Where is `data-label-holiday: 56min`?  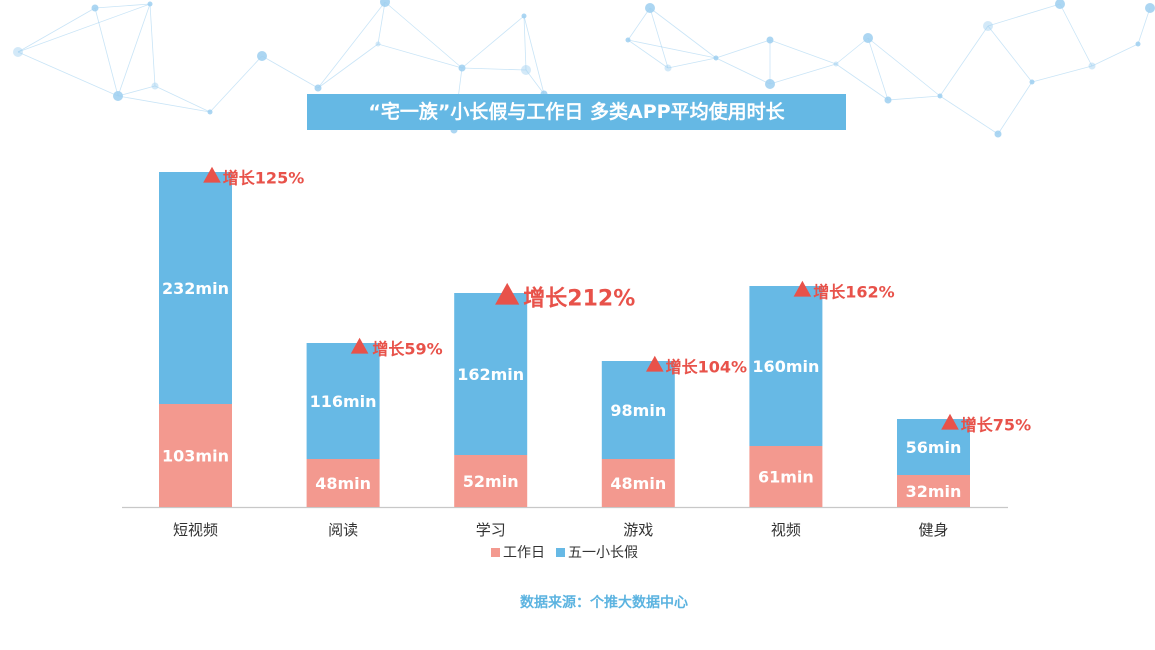 data-label-holiday: 56min is located at coordinates (934, 447).